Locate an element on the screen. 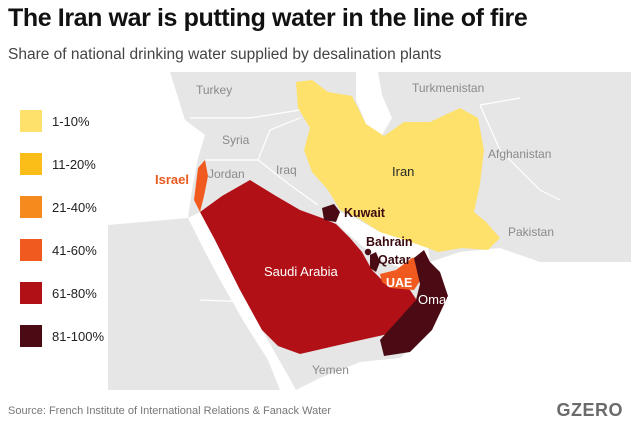 This screenshot has width=631, height=430. oman-label: Oman is located at coordinates (435, 299).